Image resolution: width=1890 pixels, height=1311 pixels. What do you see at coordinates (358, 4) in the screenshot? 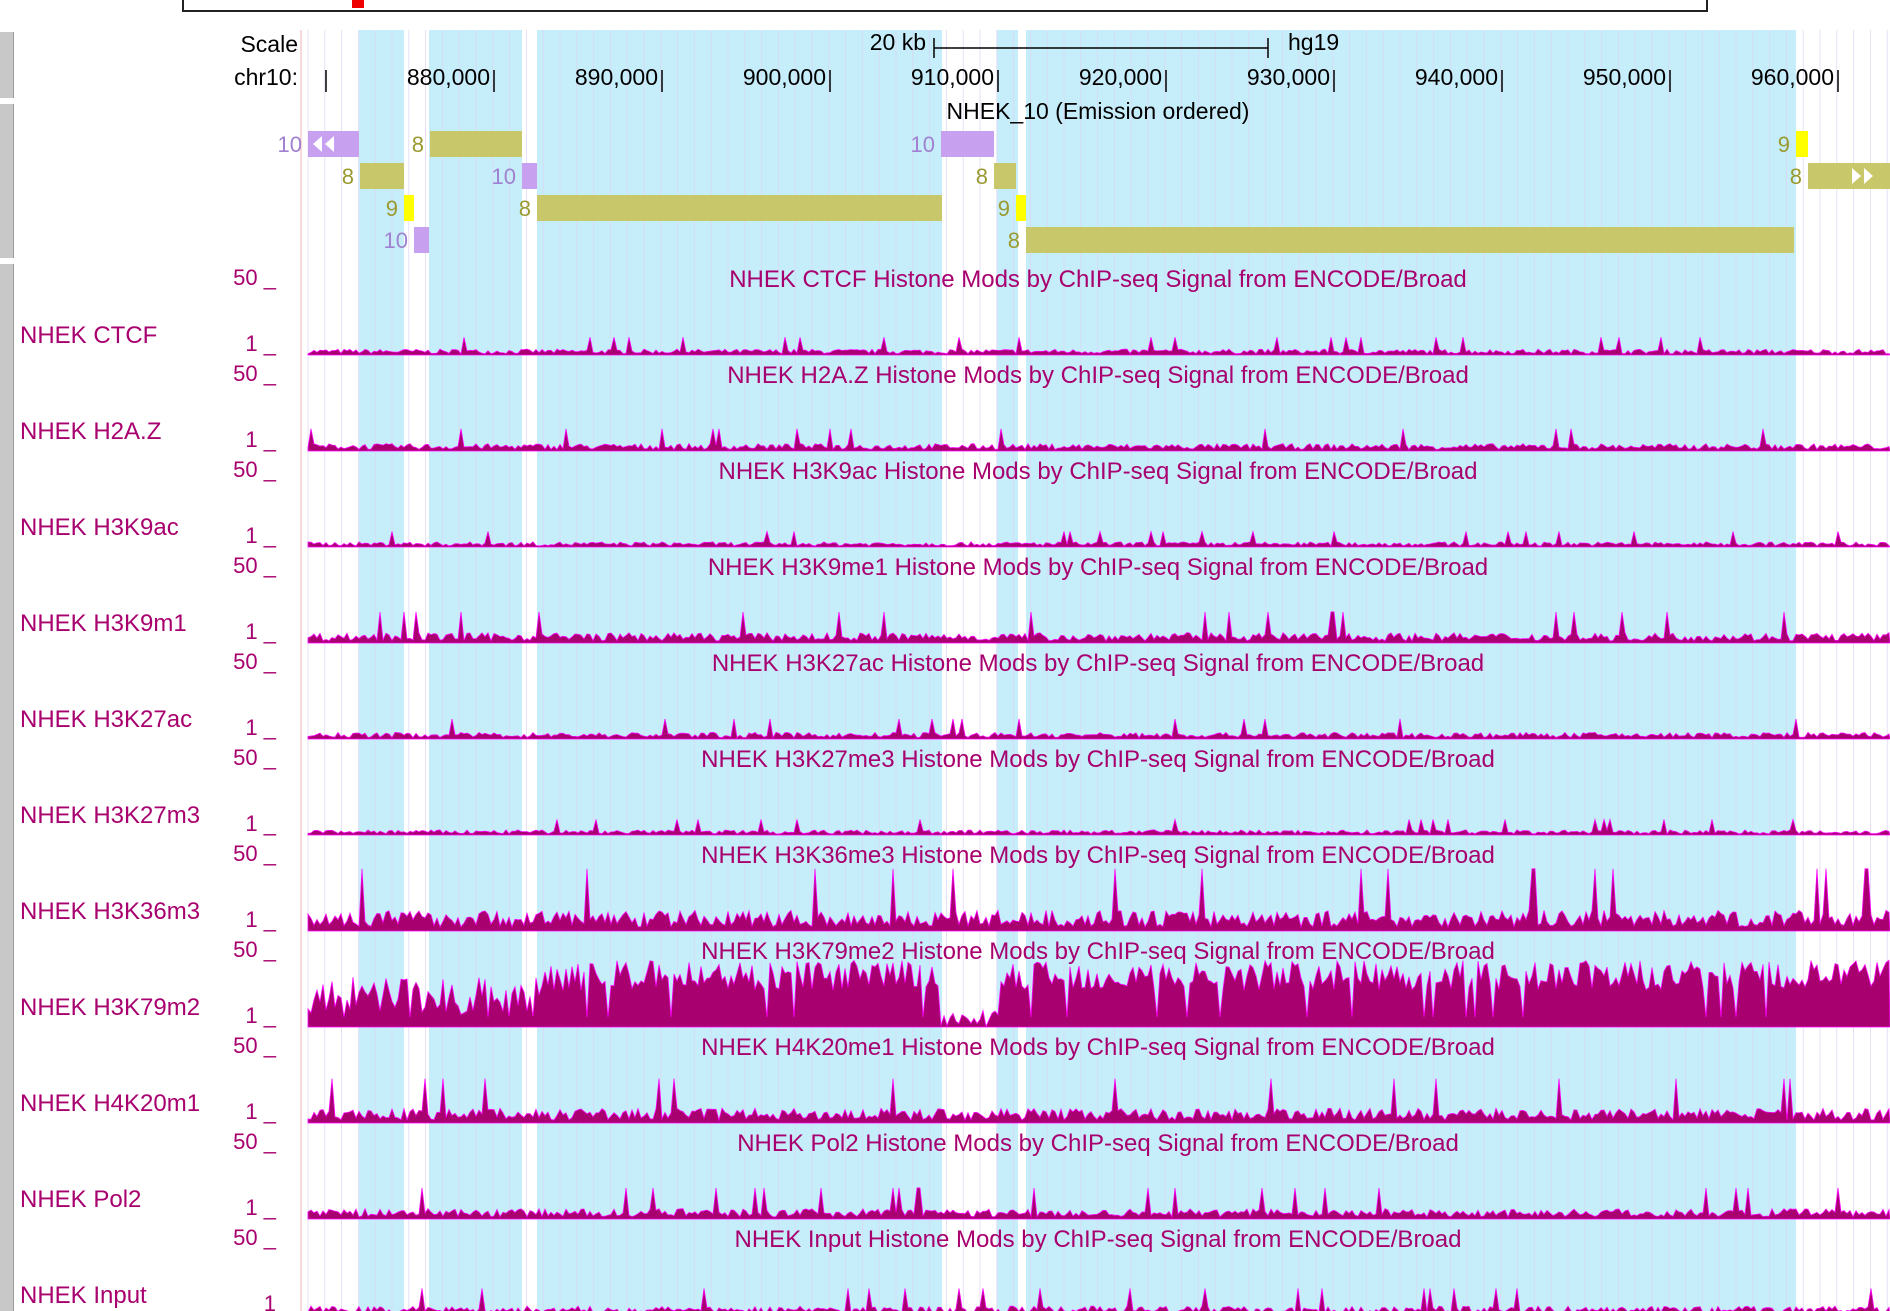
I see `highlight-marker` at bounding box center [358, 4].